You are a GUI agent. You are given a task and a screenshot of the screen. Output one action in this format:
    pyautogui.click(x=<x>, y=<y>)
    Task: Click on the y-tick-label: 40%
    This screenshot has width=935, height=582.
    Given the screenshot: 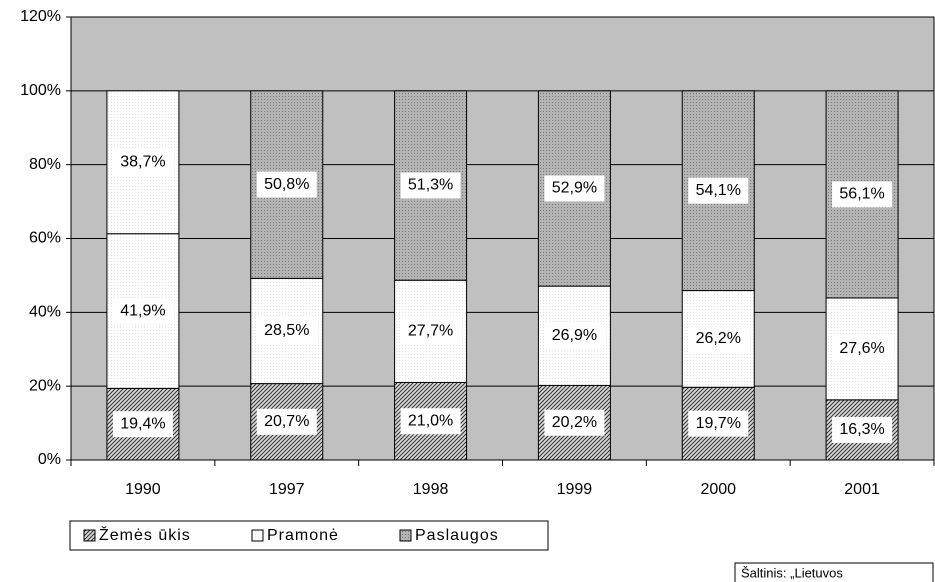 What is the action you would take?
    pyautogui.click(x=45, y=312)
    